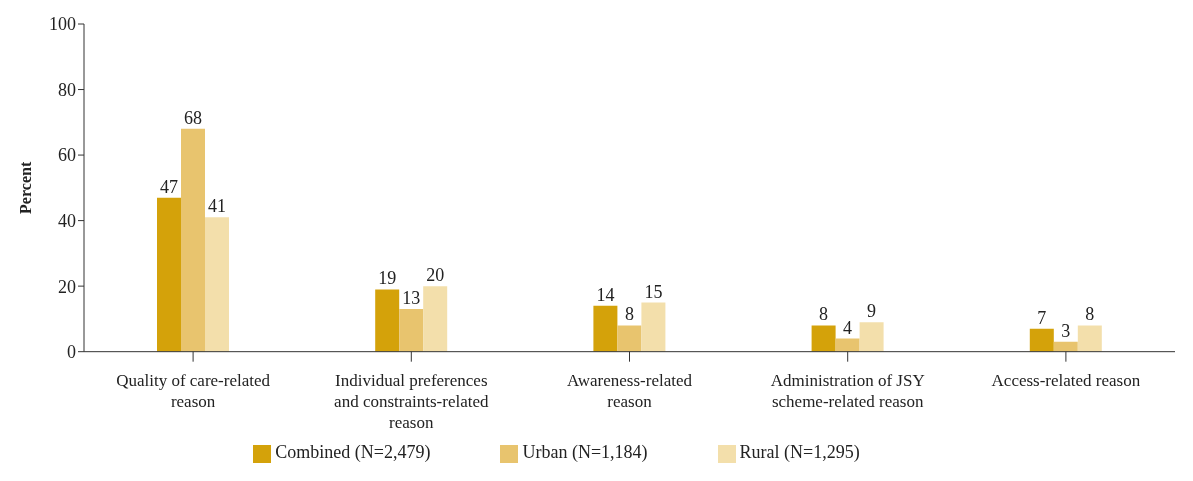 The height and width of the screenshot is (481, 1193). Describe the element at coordinates (605, 294) in the screenshot. I see `data-label: 14` at that location.